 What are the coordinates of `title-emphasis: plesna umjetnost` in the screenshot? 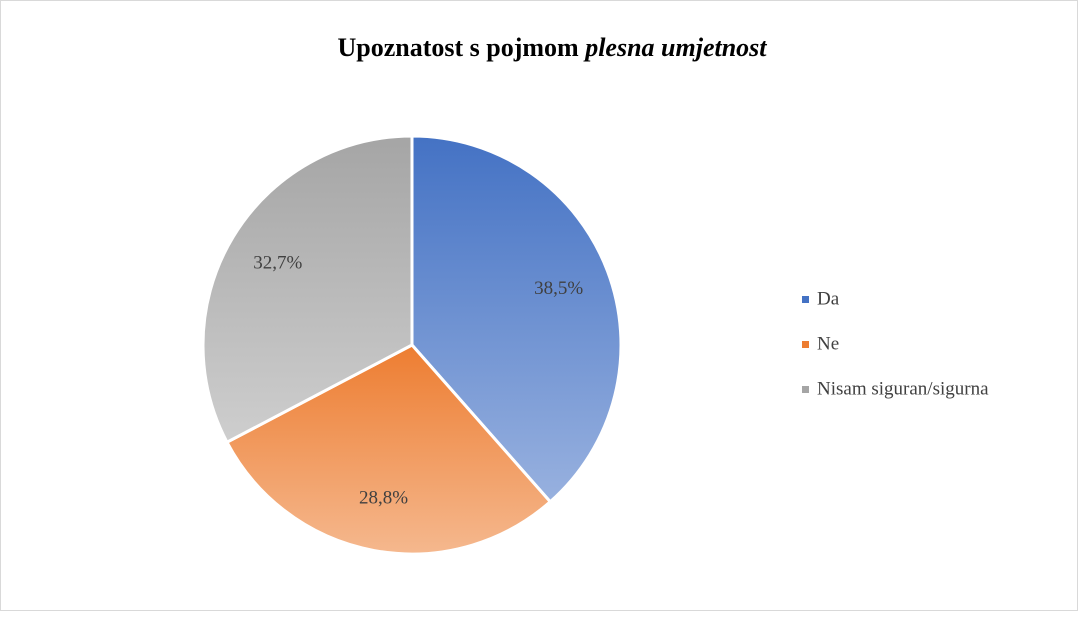 It's located at (675, 47).